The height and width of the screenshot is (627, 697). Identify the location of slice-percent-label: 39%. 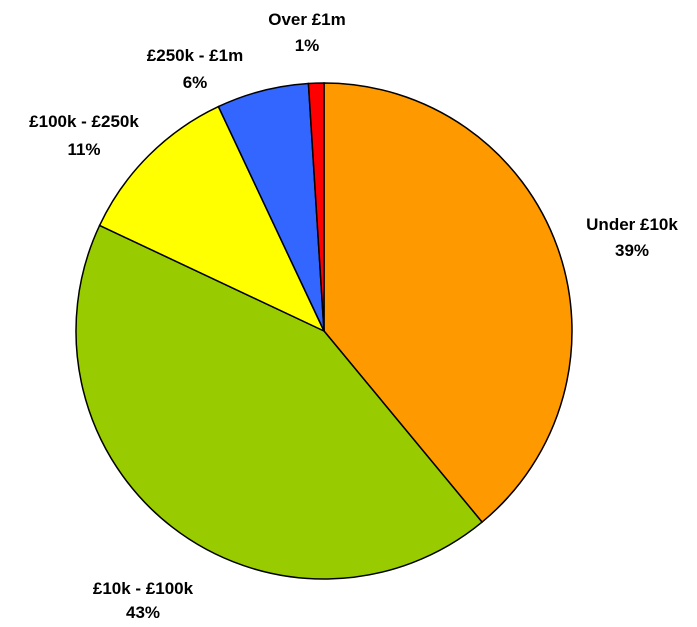
(632, 250).